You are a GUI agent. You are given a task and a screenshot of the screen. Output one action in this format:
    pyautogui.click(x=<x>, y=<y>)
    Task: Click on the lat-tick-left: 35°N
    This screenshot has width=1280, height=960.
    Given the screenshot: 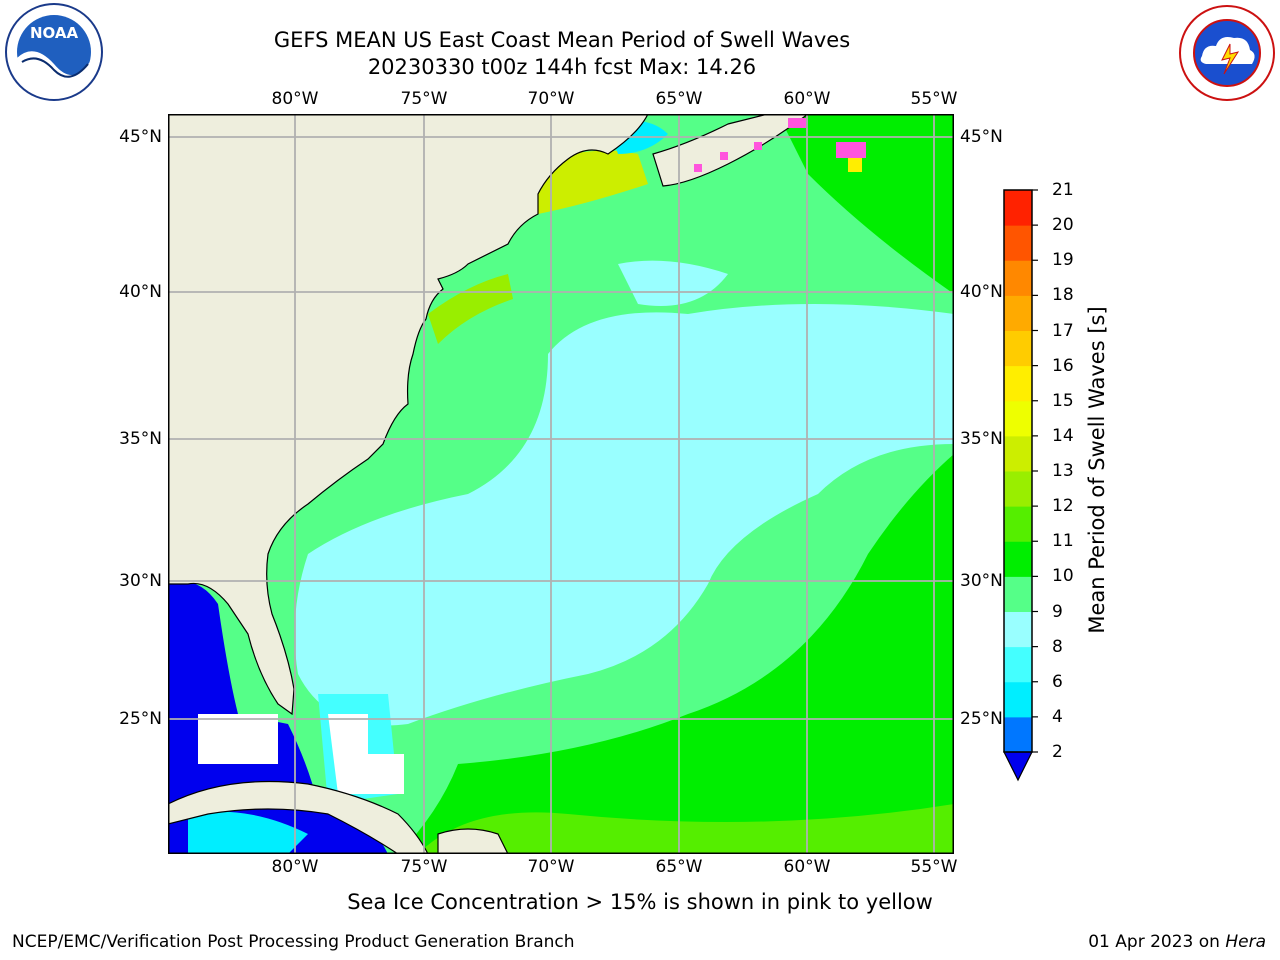 What is the action you would take?
    pyautogui.click(x=140, y=439)
    